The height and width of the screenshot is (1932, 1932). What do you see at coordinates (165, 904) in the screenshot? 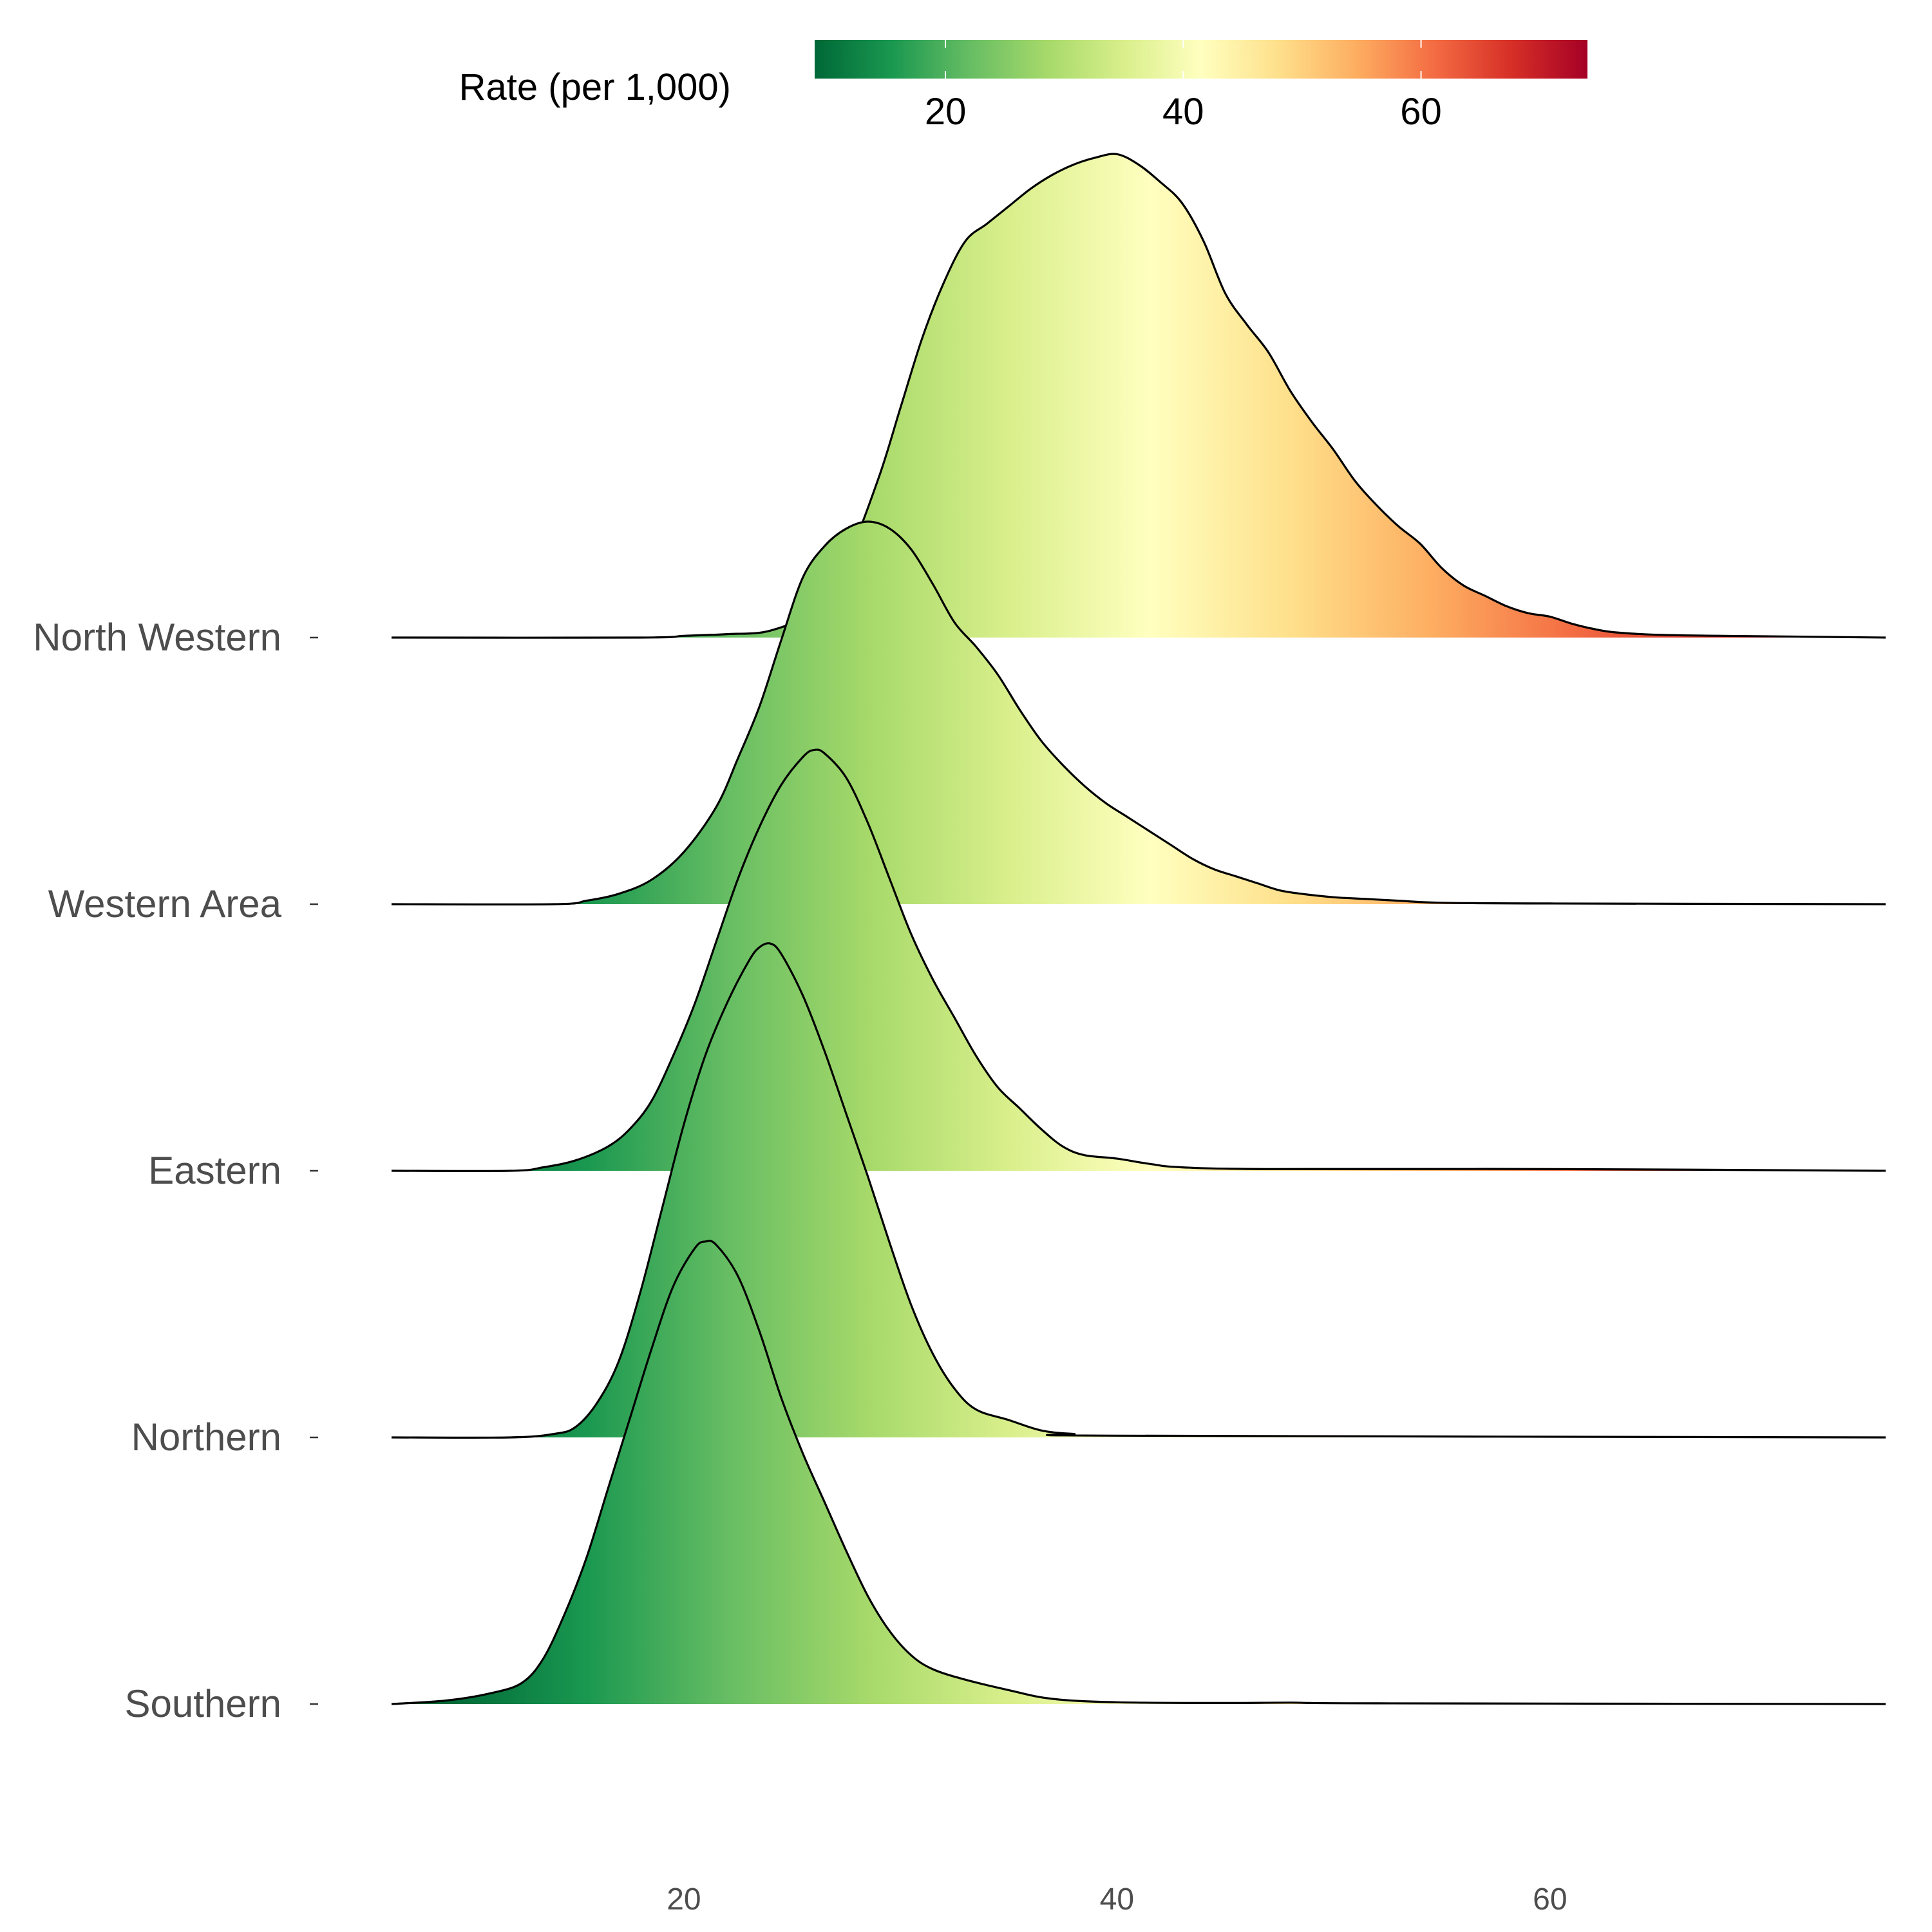
I see `y-tick-label: Western Area` at bounding box center [165, 904].